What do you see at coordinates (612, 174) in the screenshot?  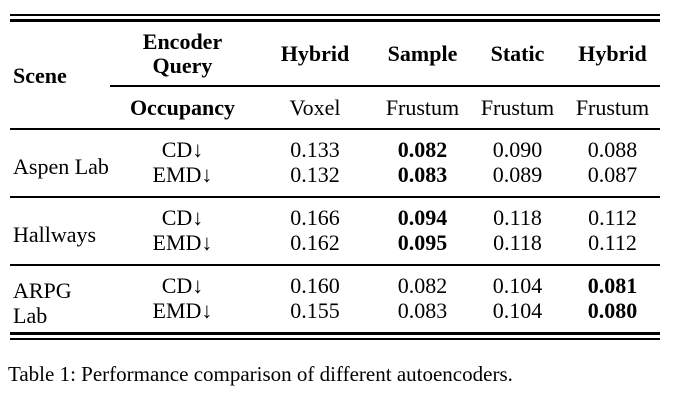 I see `value-cell: 0.087` at bounding box center [612, 174].